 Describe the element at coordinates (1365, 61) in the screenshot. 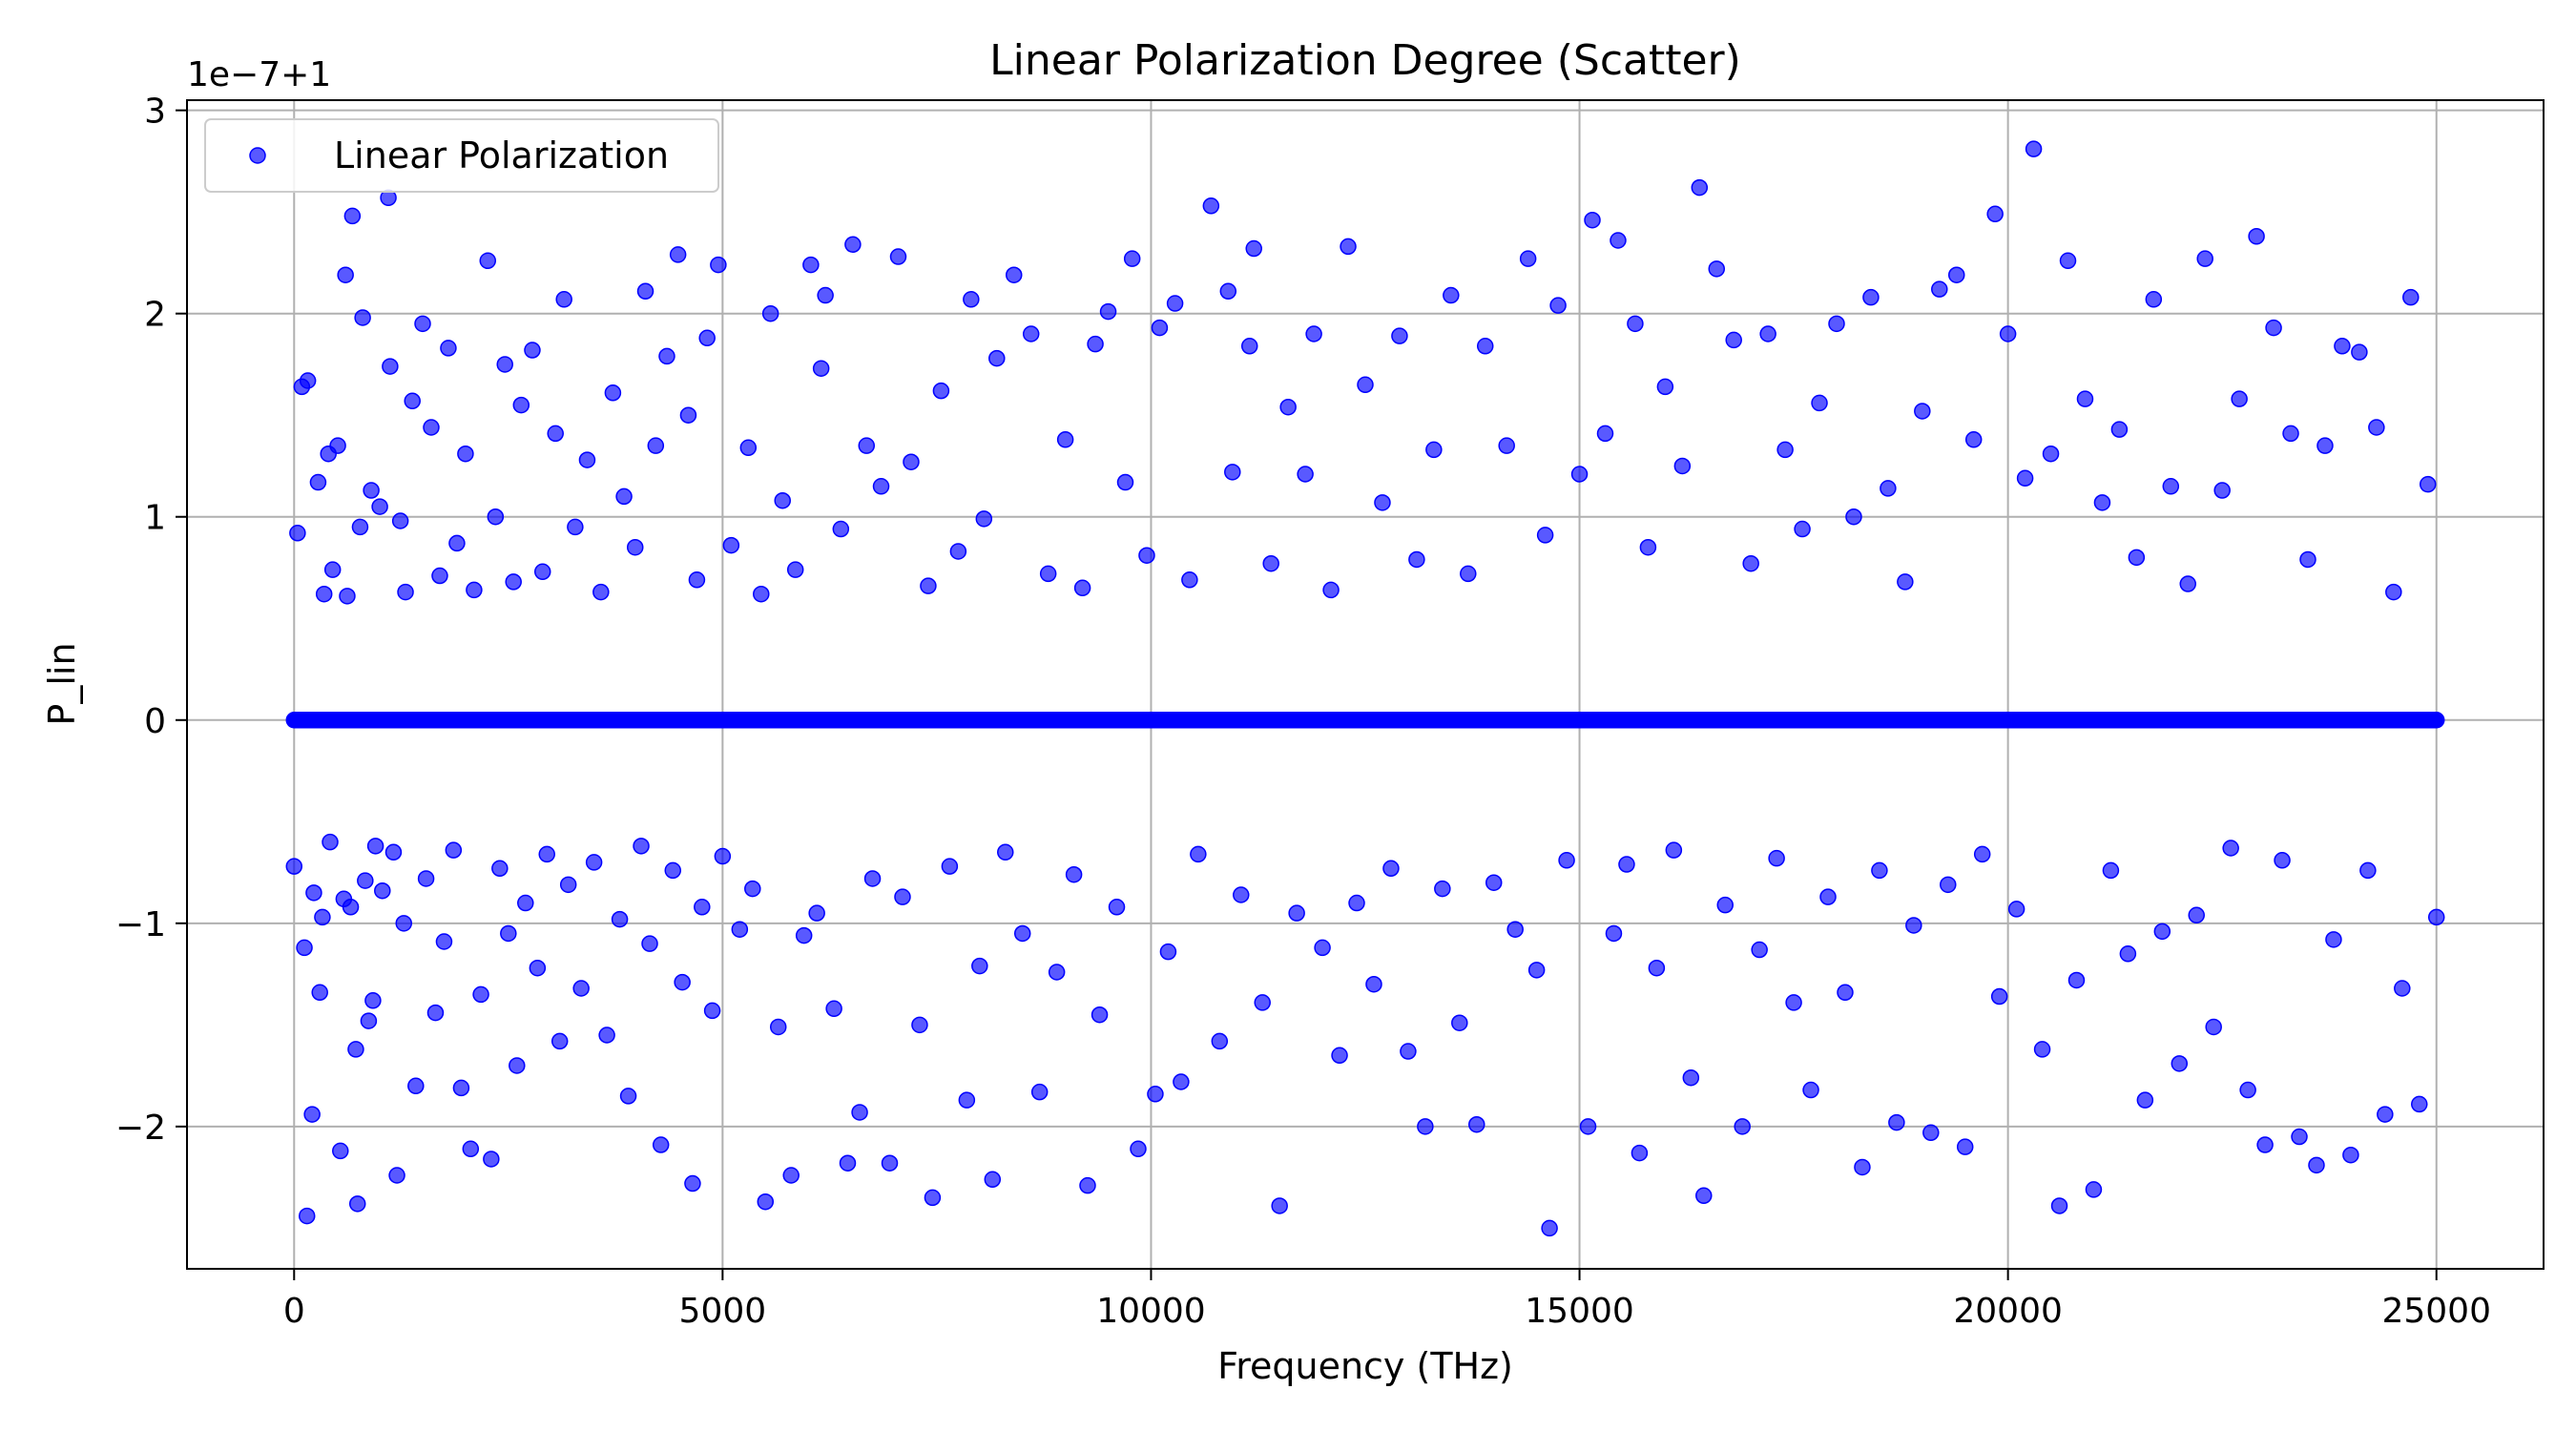

I see `chart-title: Linear Polarization Degree (Scatter)` at that location.